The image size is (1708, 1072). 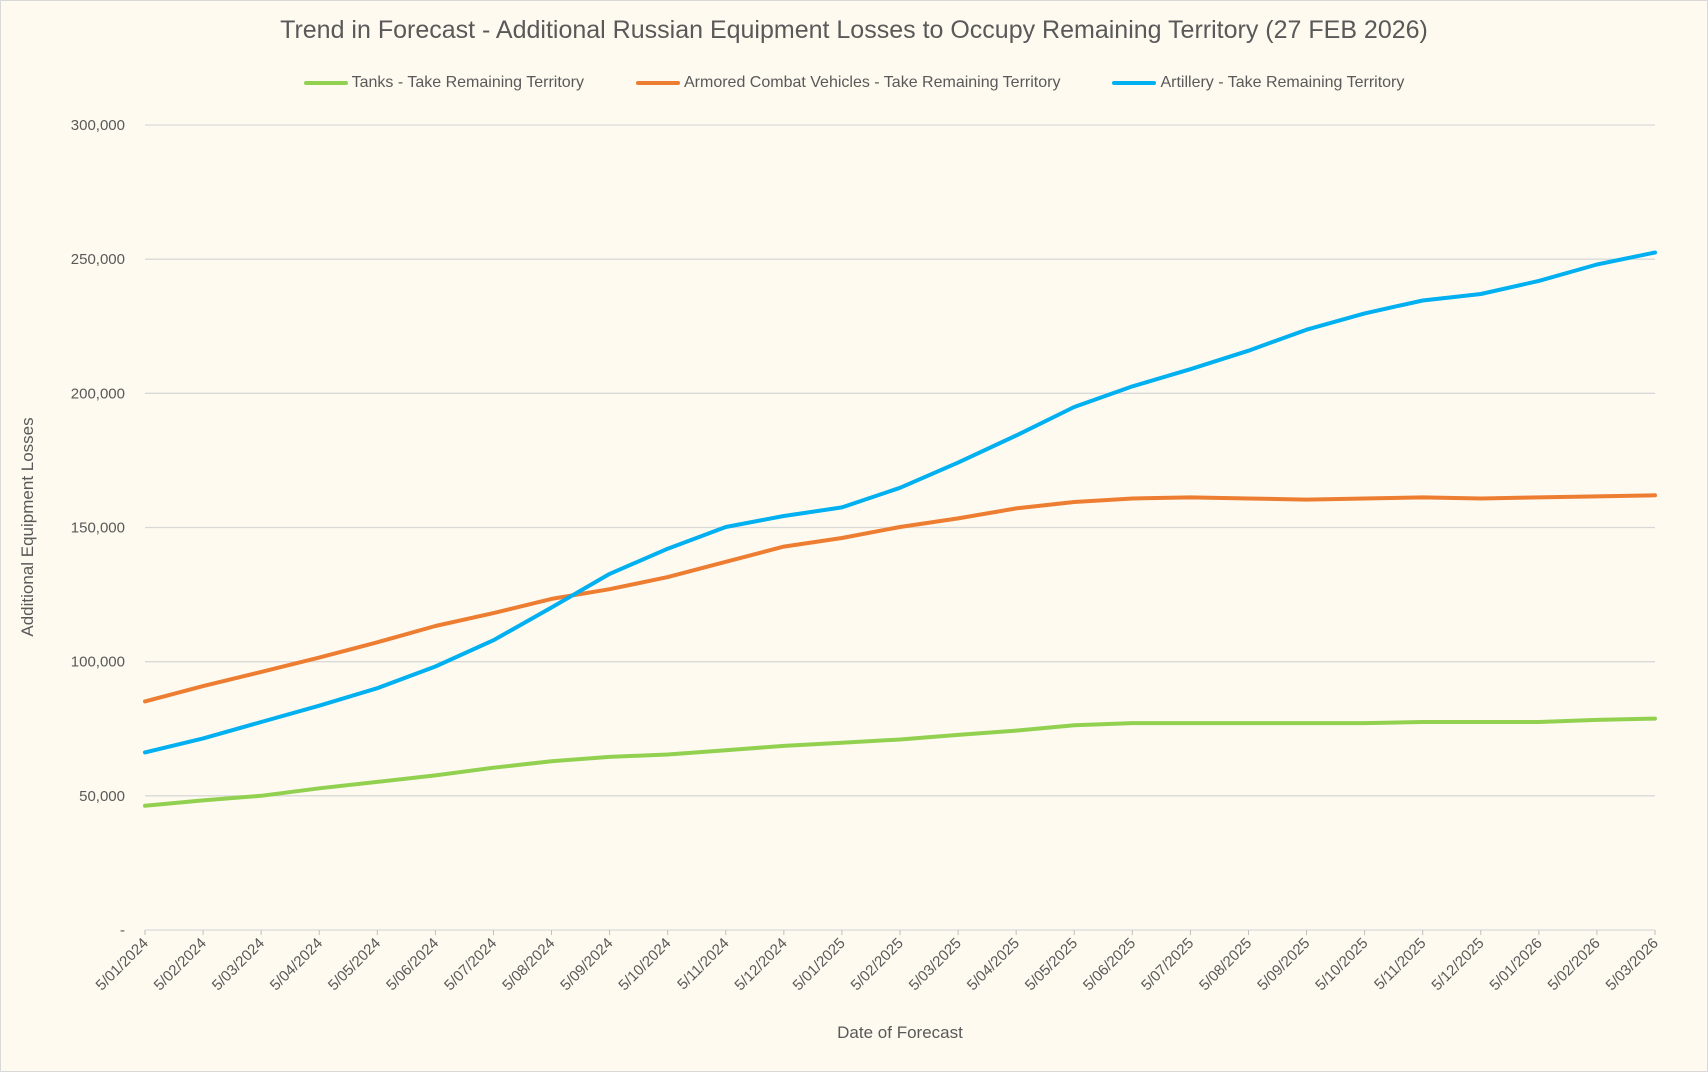 What do you see at coordinates (412, 964) in the screenshot?
I see `x-tick-label: 5/06/2024` at bounding box center [412, 964].